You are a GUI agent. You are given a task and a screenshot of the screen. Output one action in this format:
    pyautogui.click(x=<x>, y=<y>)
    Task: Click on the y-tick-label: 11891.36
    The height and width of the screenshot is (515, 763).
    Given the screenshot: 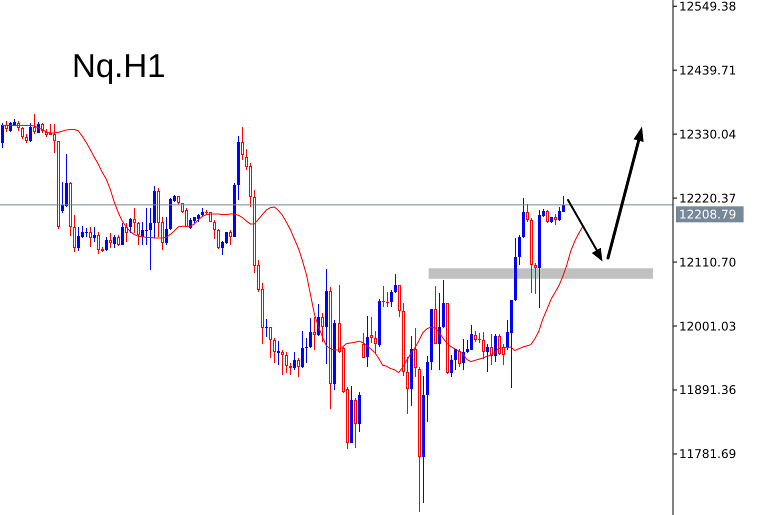 What is the action you would take?
    pyautogui.click(x=707, y=390)
    